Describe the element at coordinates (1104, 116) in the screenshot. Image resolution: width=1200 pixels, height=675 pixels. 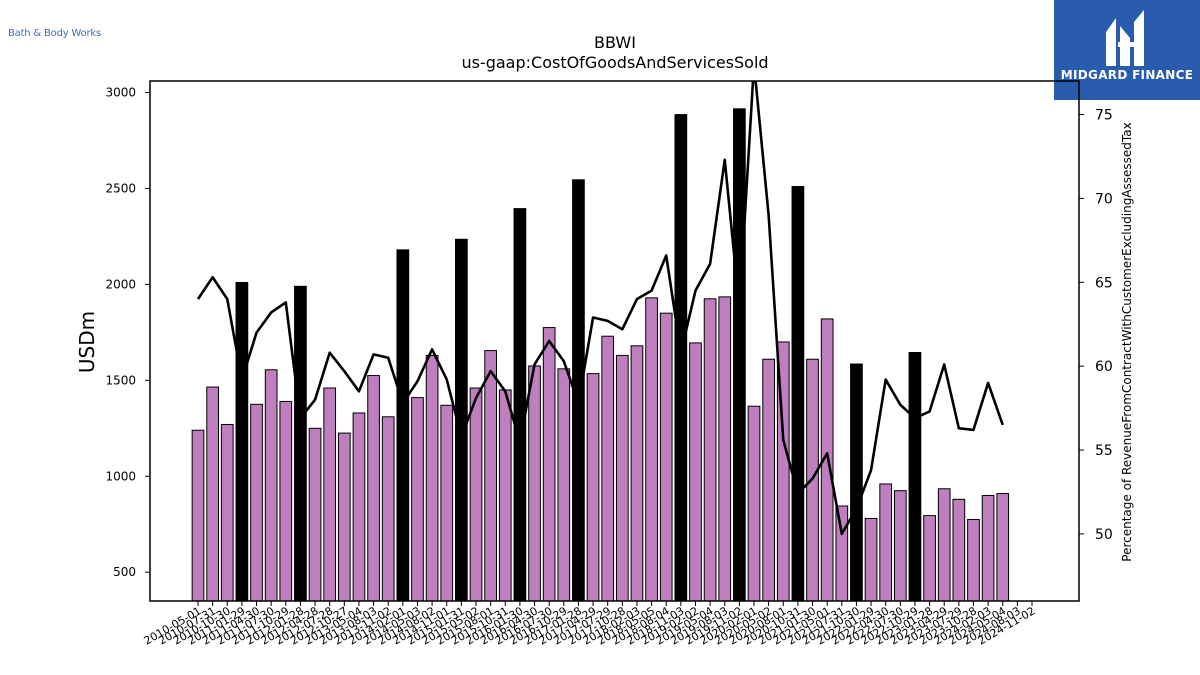
I see `y2-tick-label: 75` at that location.